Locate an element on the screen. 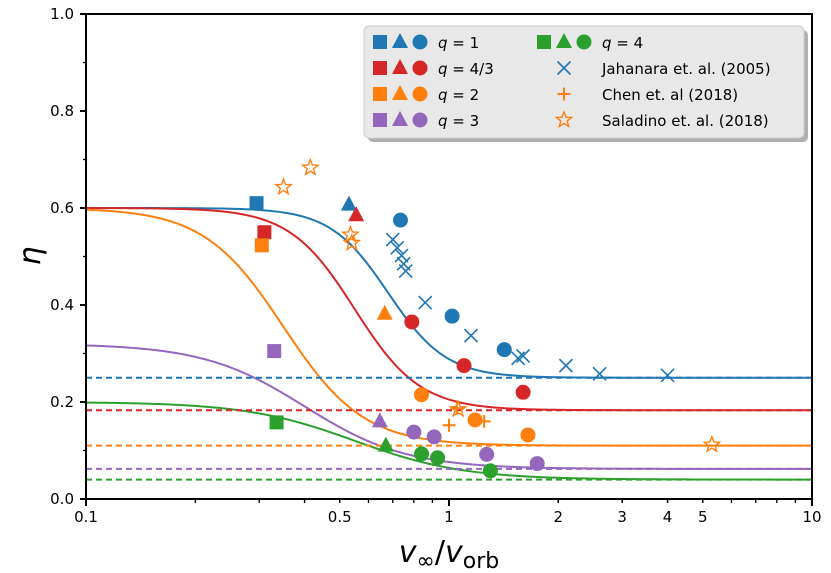  legend-triangle-q1 is located at coordinates (400, 40).